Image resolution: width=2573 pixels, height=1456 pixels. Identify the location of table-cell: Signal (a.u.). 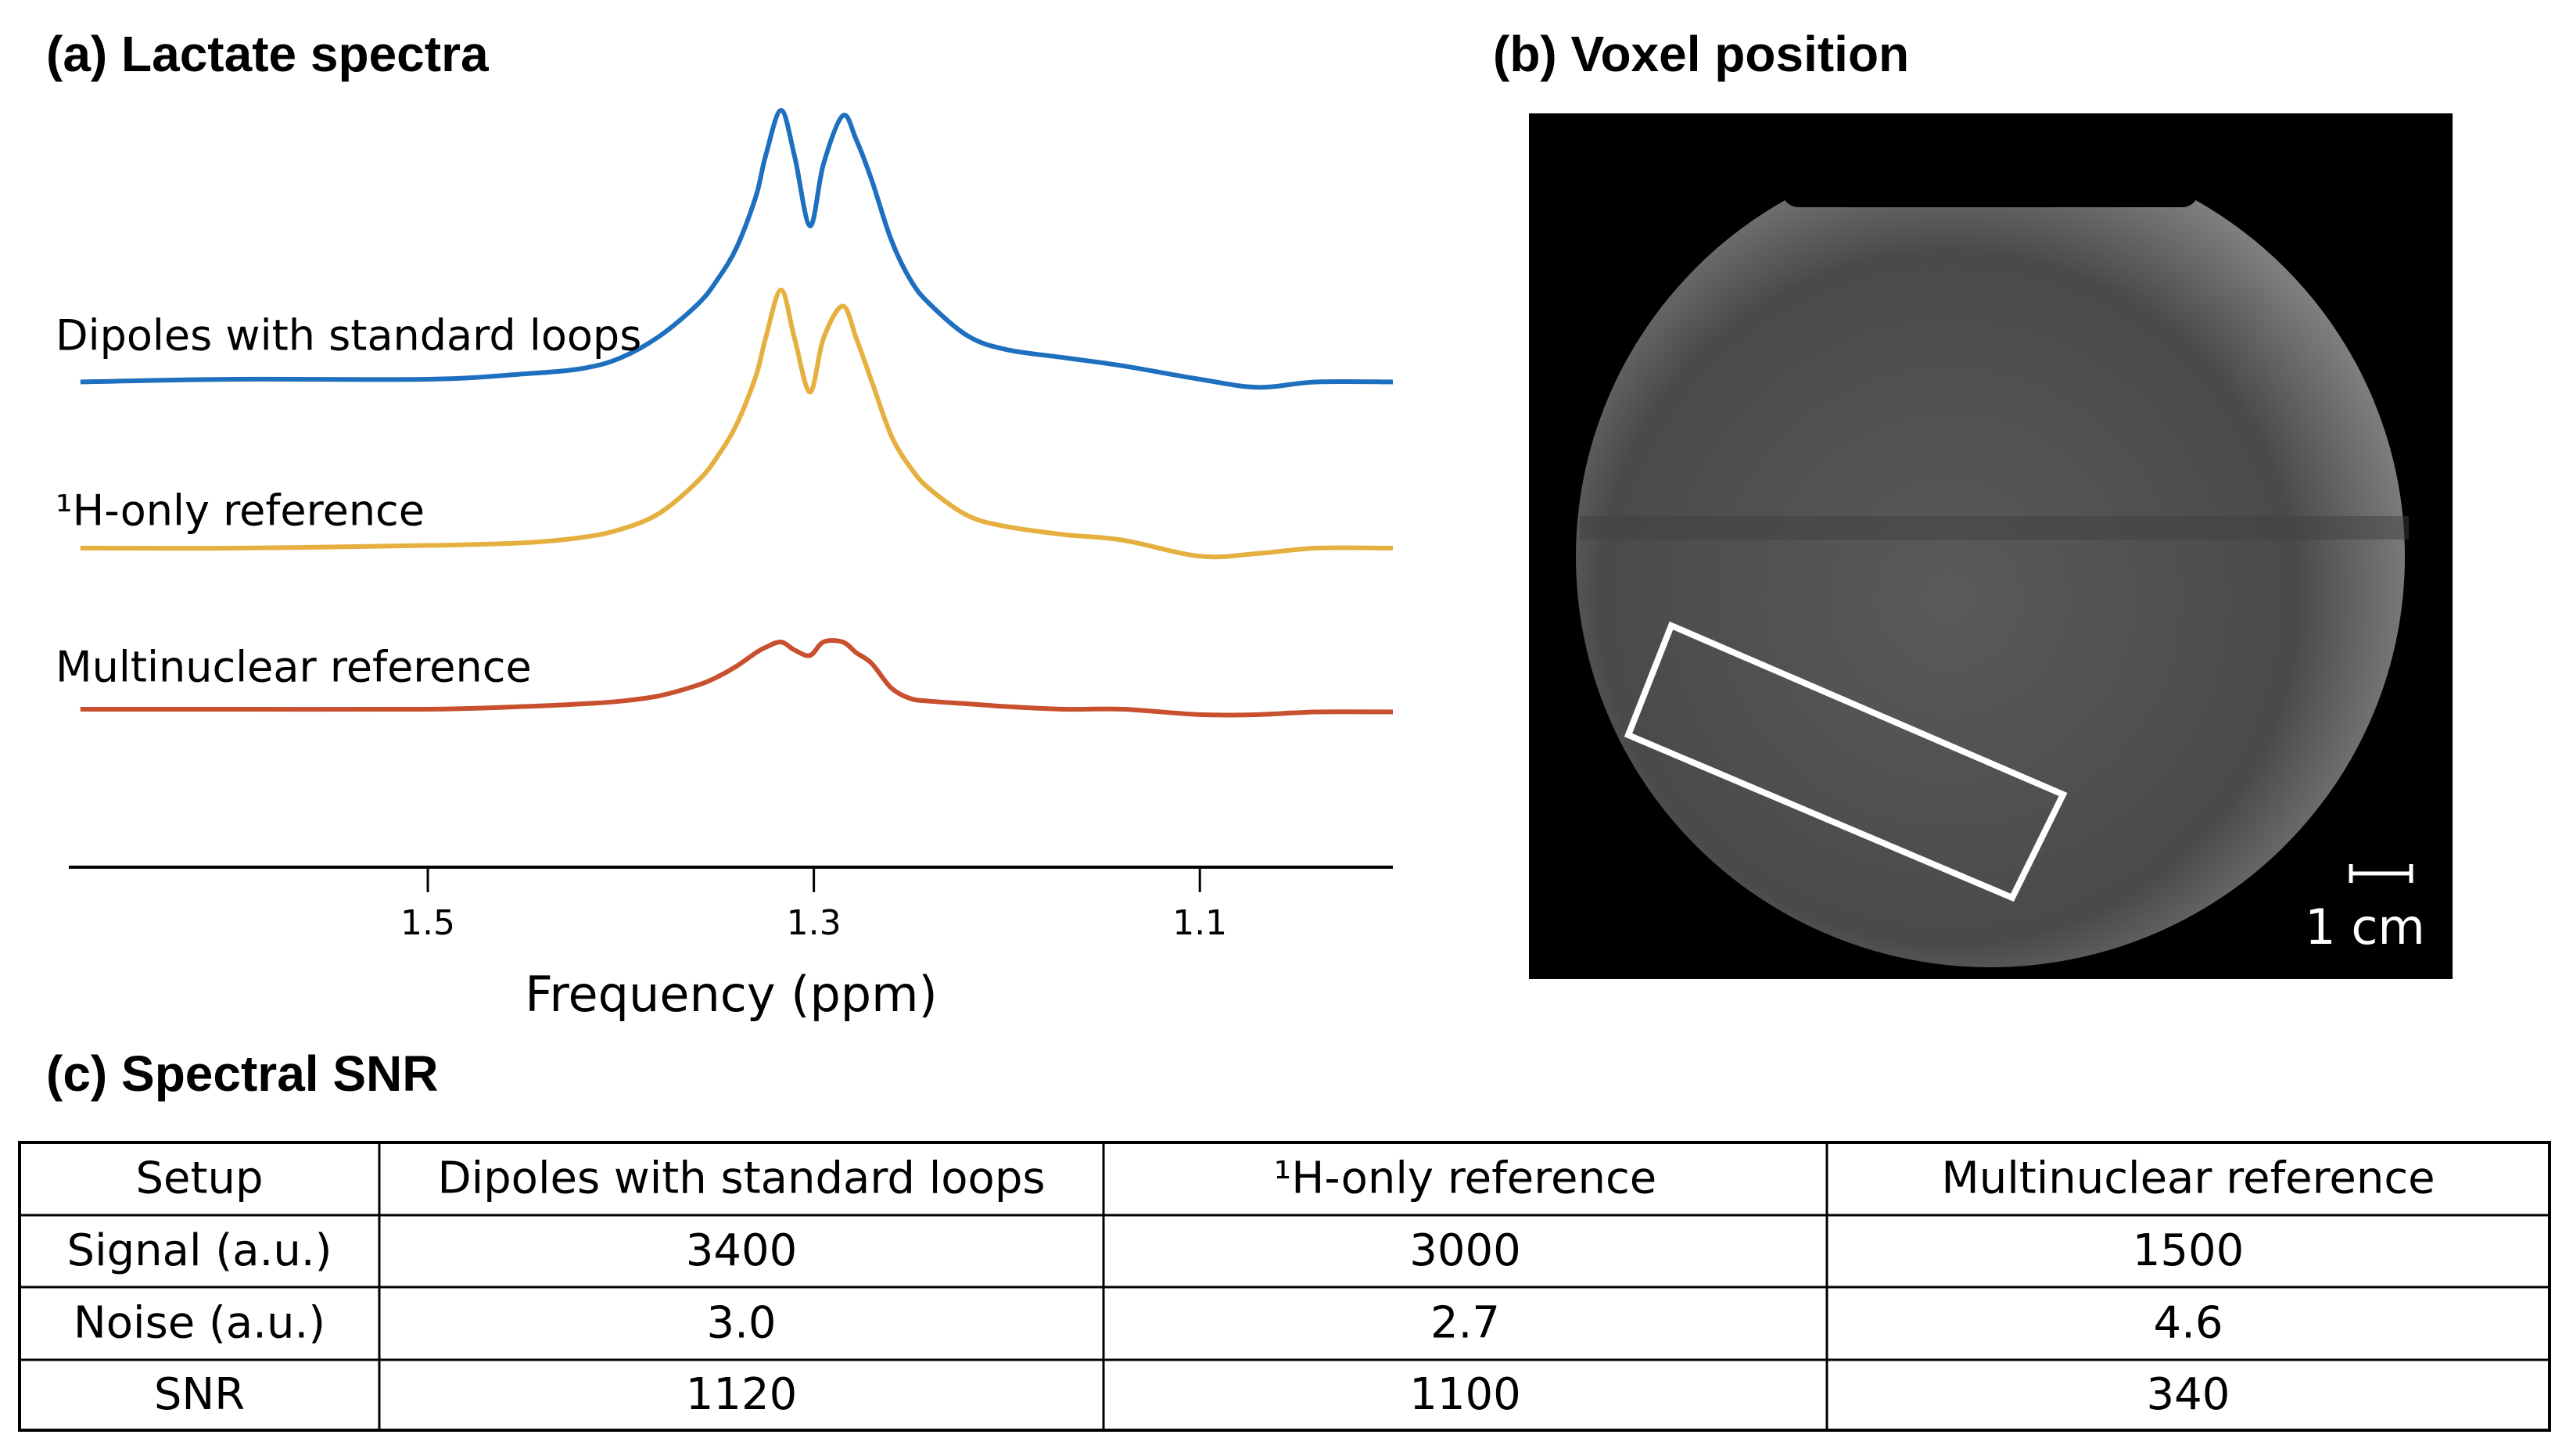
(199, 1250).